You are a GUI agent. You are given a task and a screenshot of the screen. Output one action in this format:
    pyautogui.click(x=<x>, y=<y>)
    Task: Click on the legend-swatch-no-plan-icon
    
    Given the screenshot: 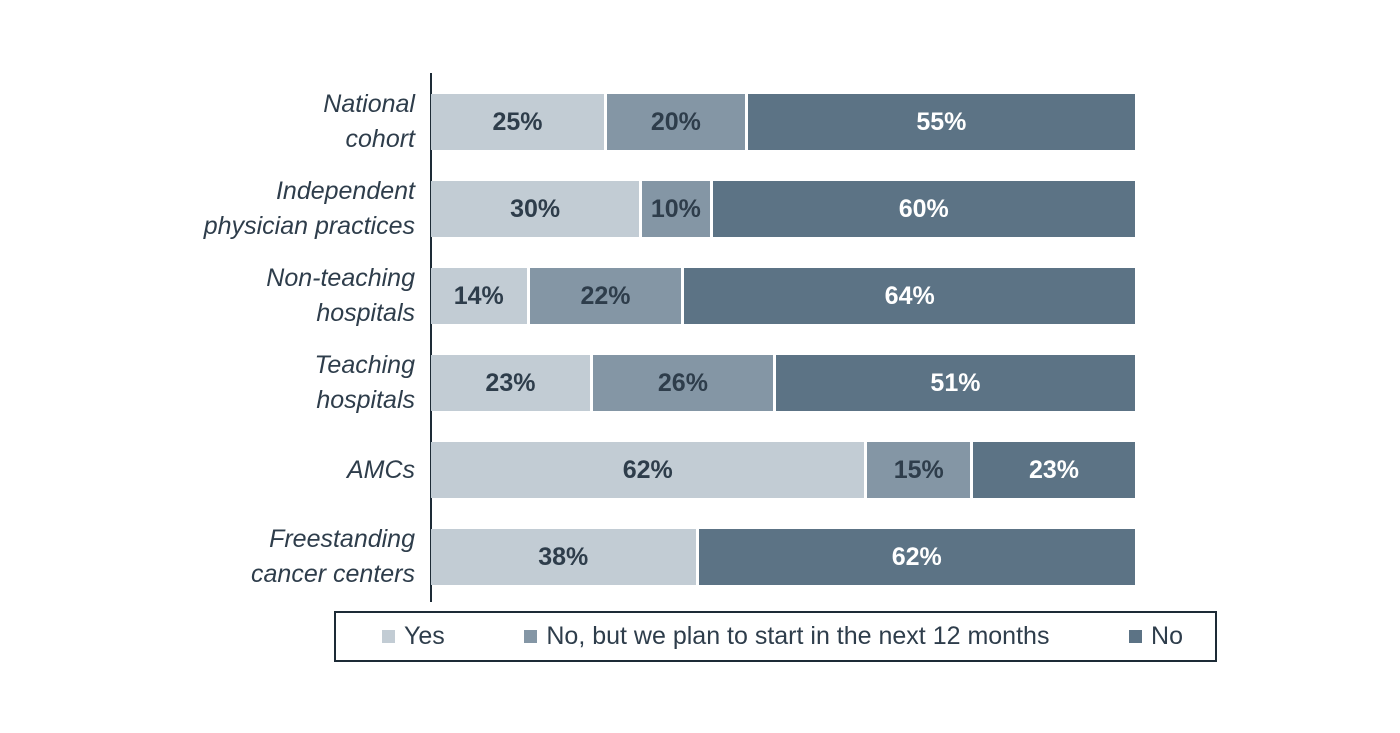 What is the action you would take?
    pyautogui.click(x=531, y=636)
    